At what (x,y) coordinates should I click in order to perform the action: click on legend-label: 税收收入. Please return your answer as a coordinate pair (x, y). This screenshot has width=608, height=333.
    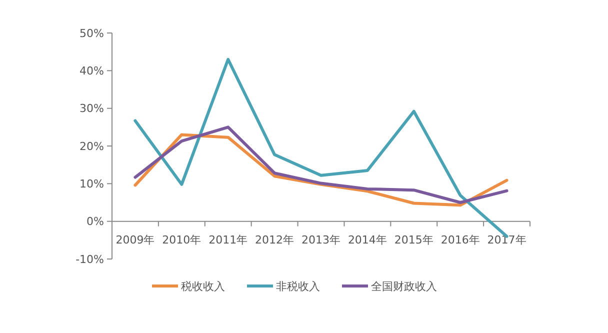
    Looking at the image, I should click on (203, 286).